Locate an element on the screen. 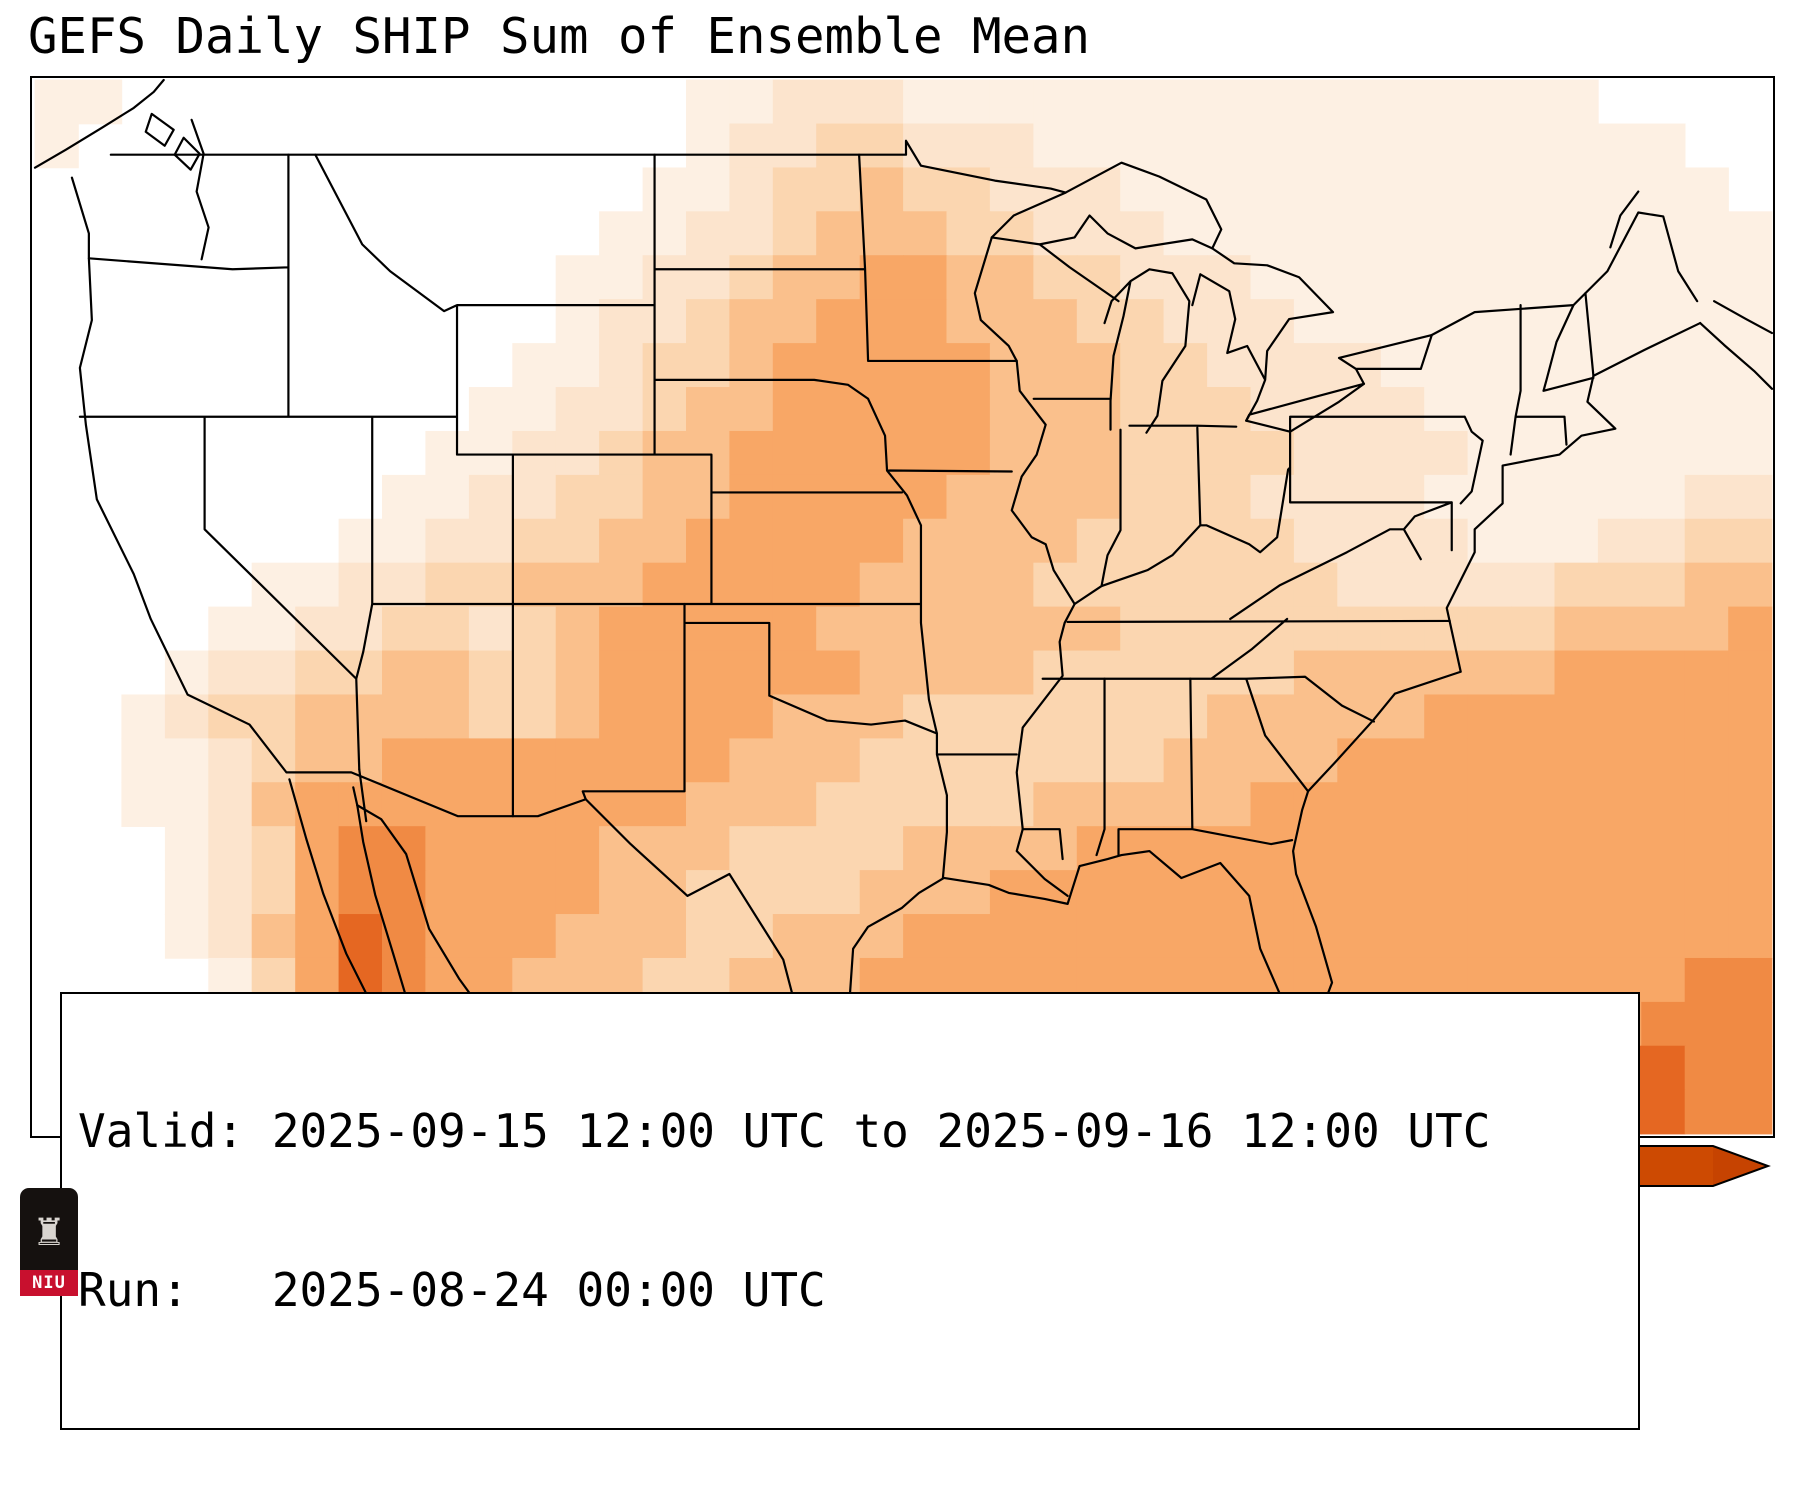 This screenshot has height=1500, width=1803. niu-logo: ♜ NIU is located at coordinates (49, 1243).